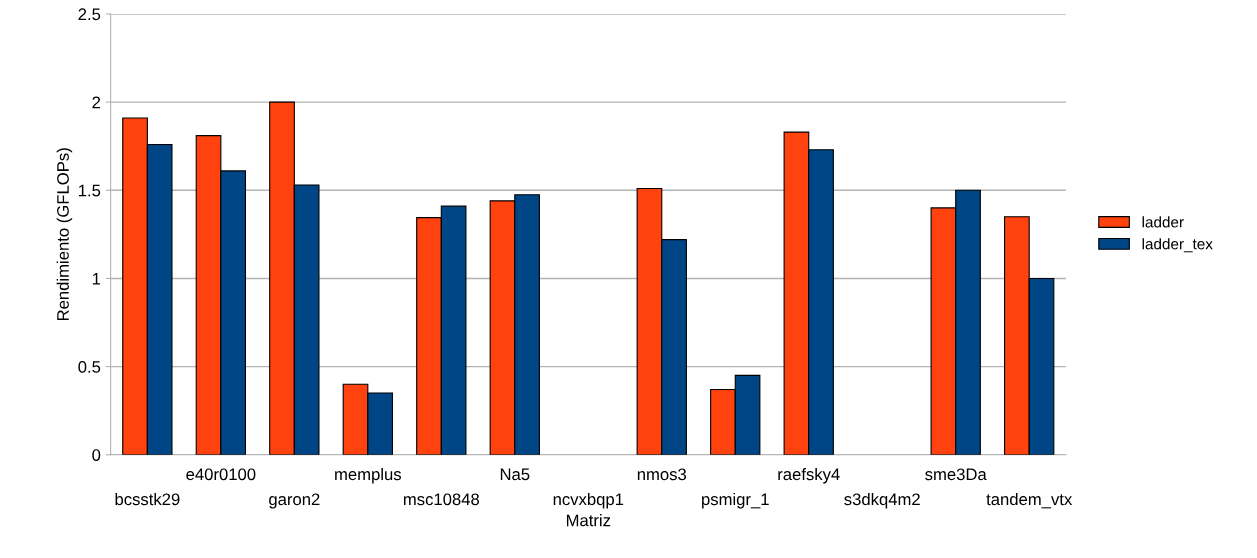  Describe the element at coordinates (89, 14) in the screenshot. I see `y-tick-label: 2.5` at that location.